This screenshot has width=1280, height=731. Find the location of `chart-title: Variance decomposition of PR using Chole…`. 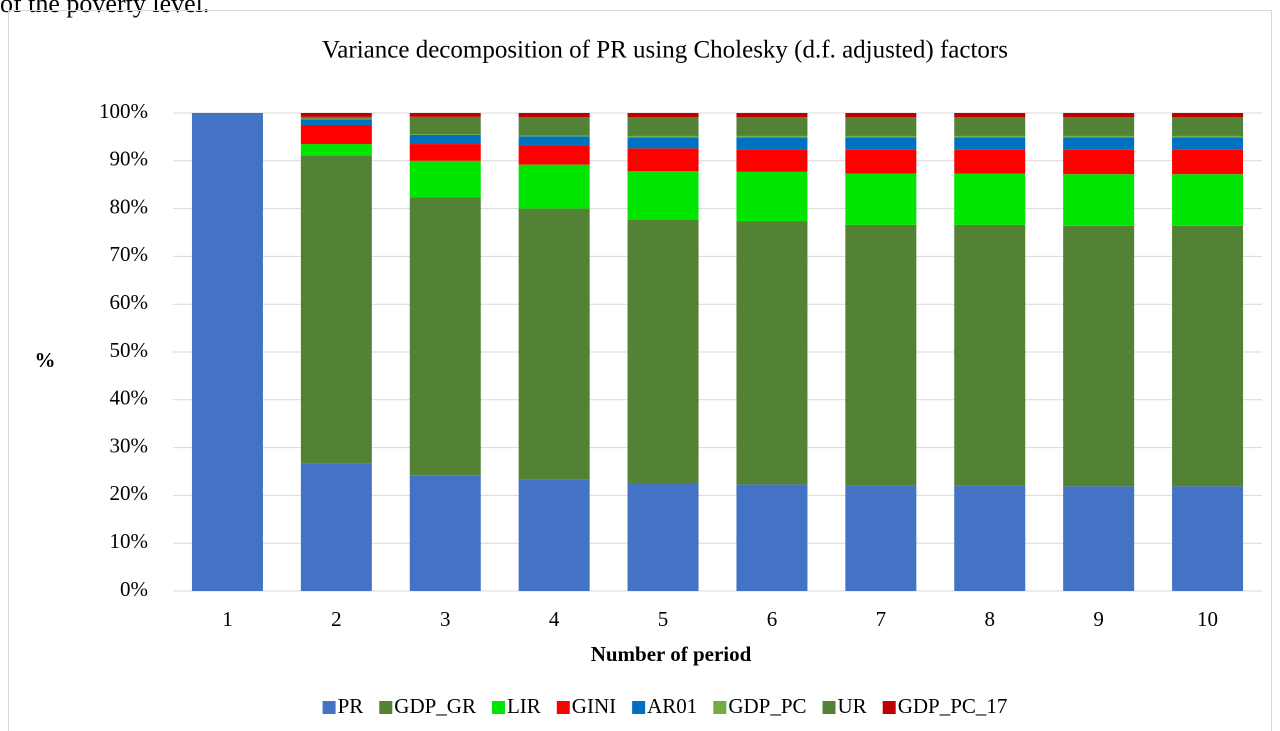

chart-title: Variance decomposition of PR using Chole… is located at coordinates (665, 50).